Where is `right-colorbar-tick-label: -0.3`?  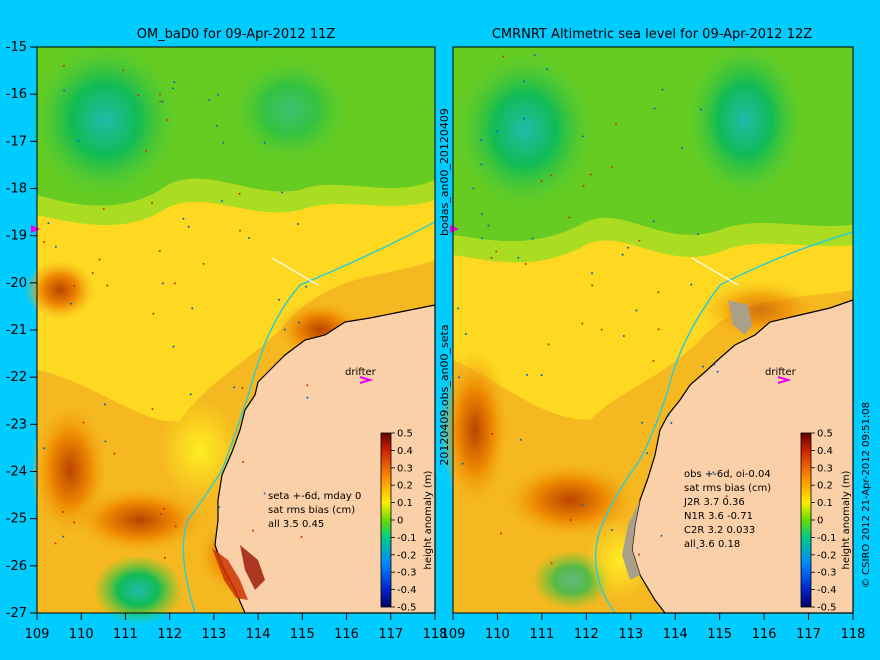
right-colorbar-tick-label: -0.3 is located at coordinates (827, 573).